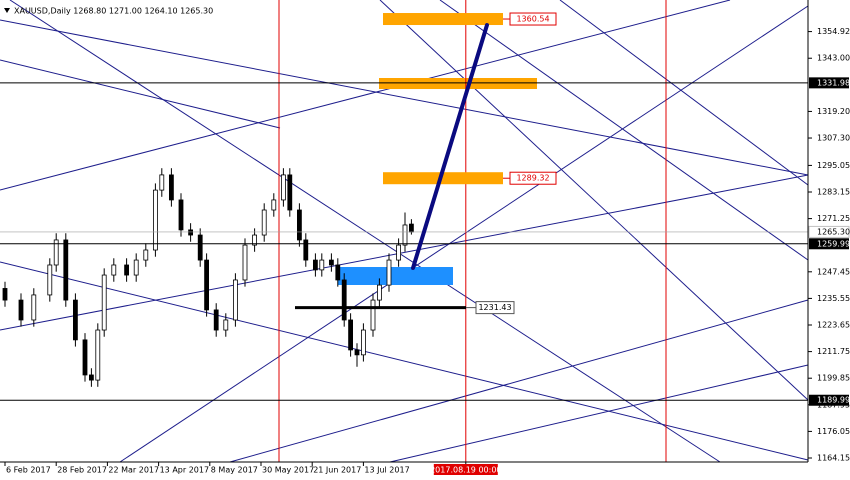  Describe the element at coordinates (82, 470) in the screenshot. I see `x-tick-label: 28 Feb 2017` at that location.